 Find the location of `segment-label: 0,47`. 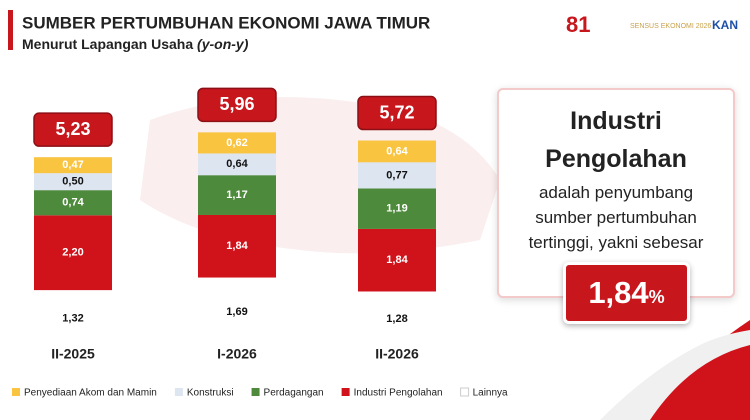

segment-label: 0,47 is located at coordinates (72, 165).